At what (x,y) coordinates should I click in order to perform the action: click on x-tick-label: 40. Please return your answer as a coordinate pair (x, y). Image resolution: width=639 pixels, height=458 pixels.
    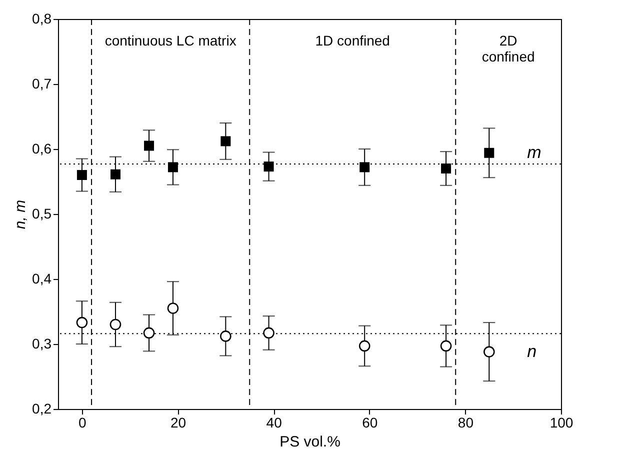
    Looking at the image, I should click on (274, 422).